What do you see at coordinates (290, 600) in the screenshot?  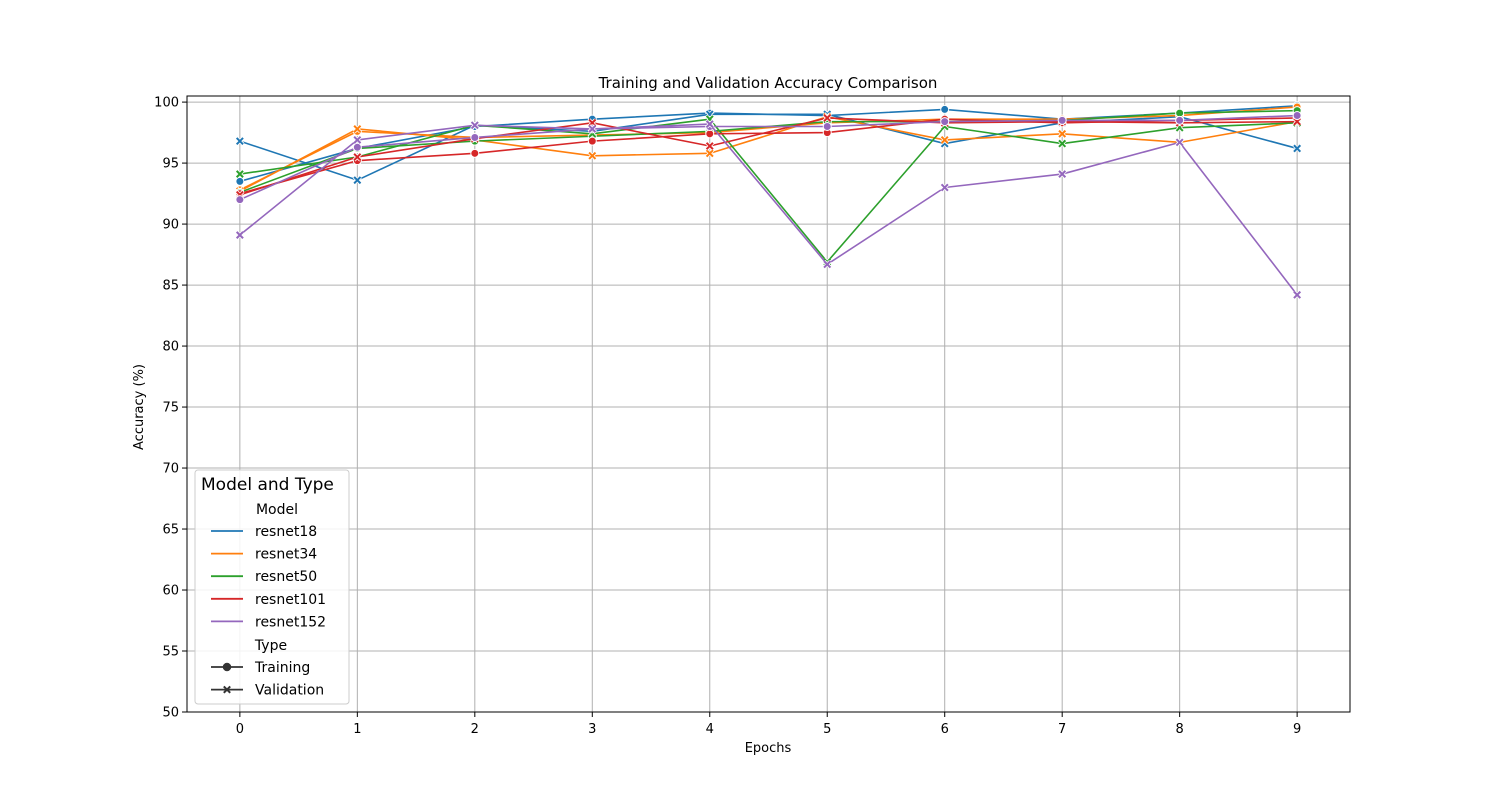 I see `legend-label: resnet101` at bounding box center [290, 600].